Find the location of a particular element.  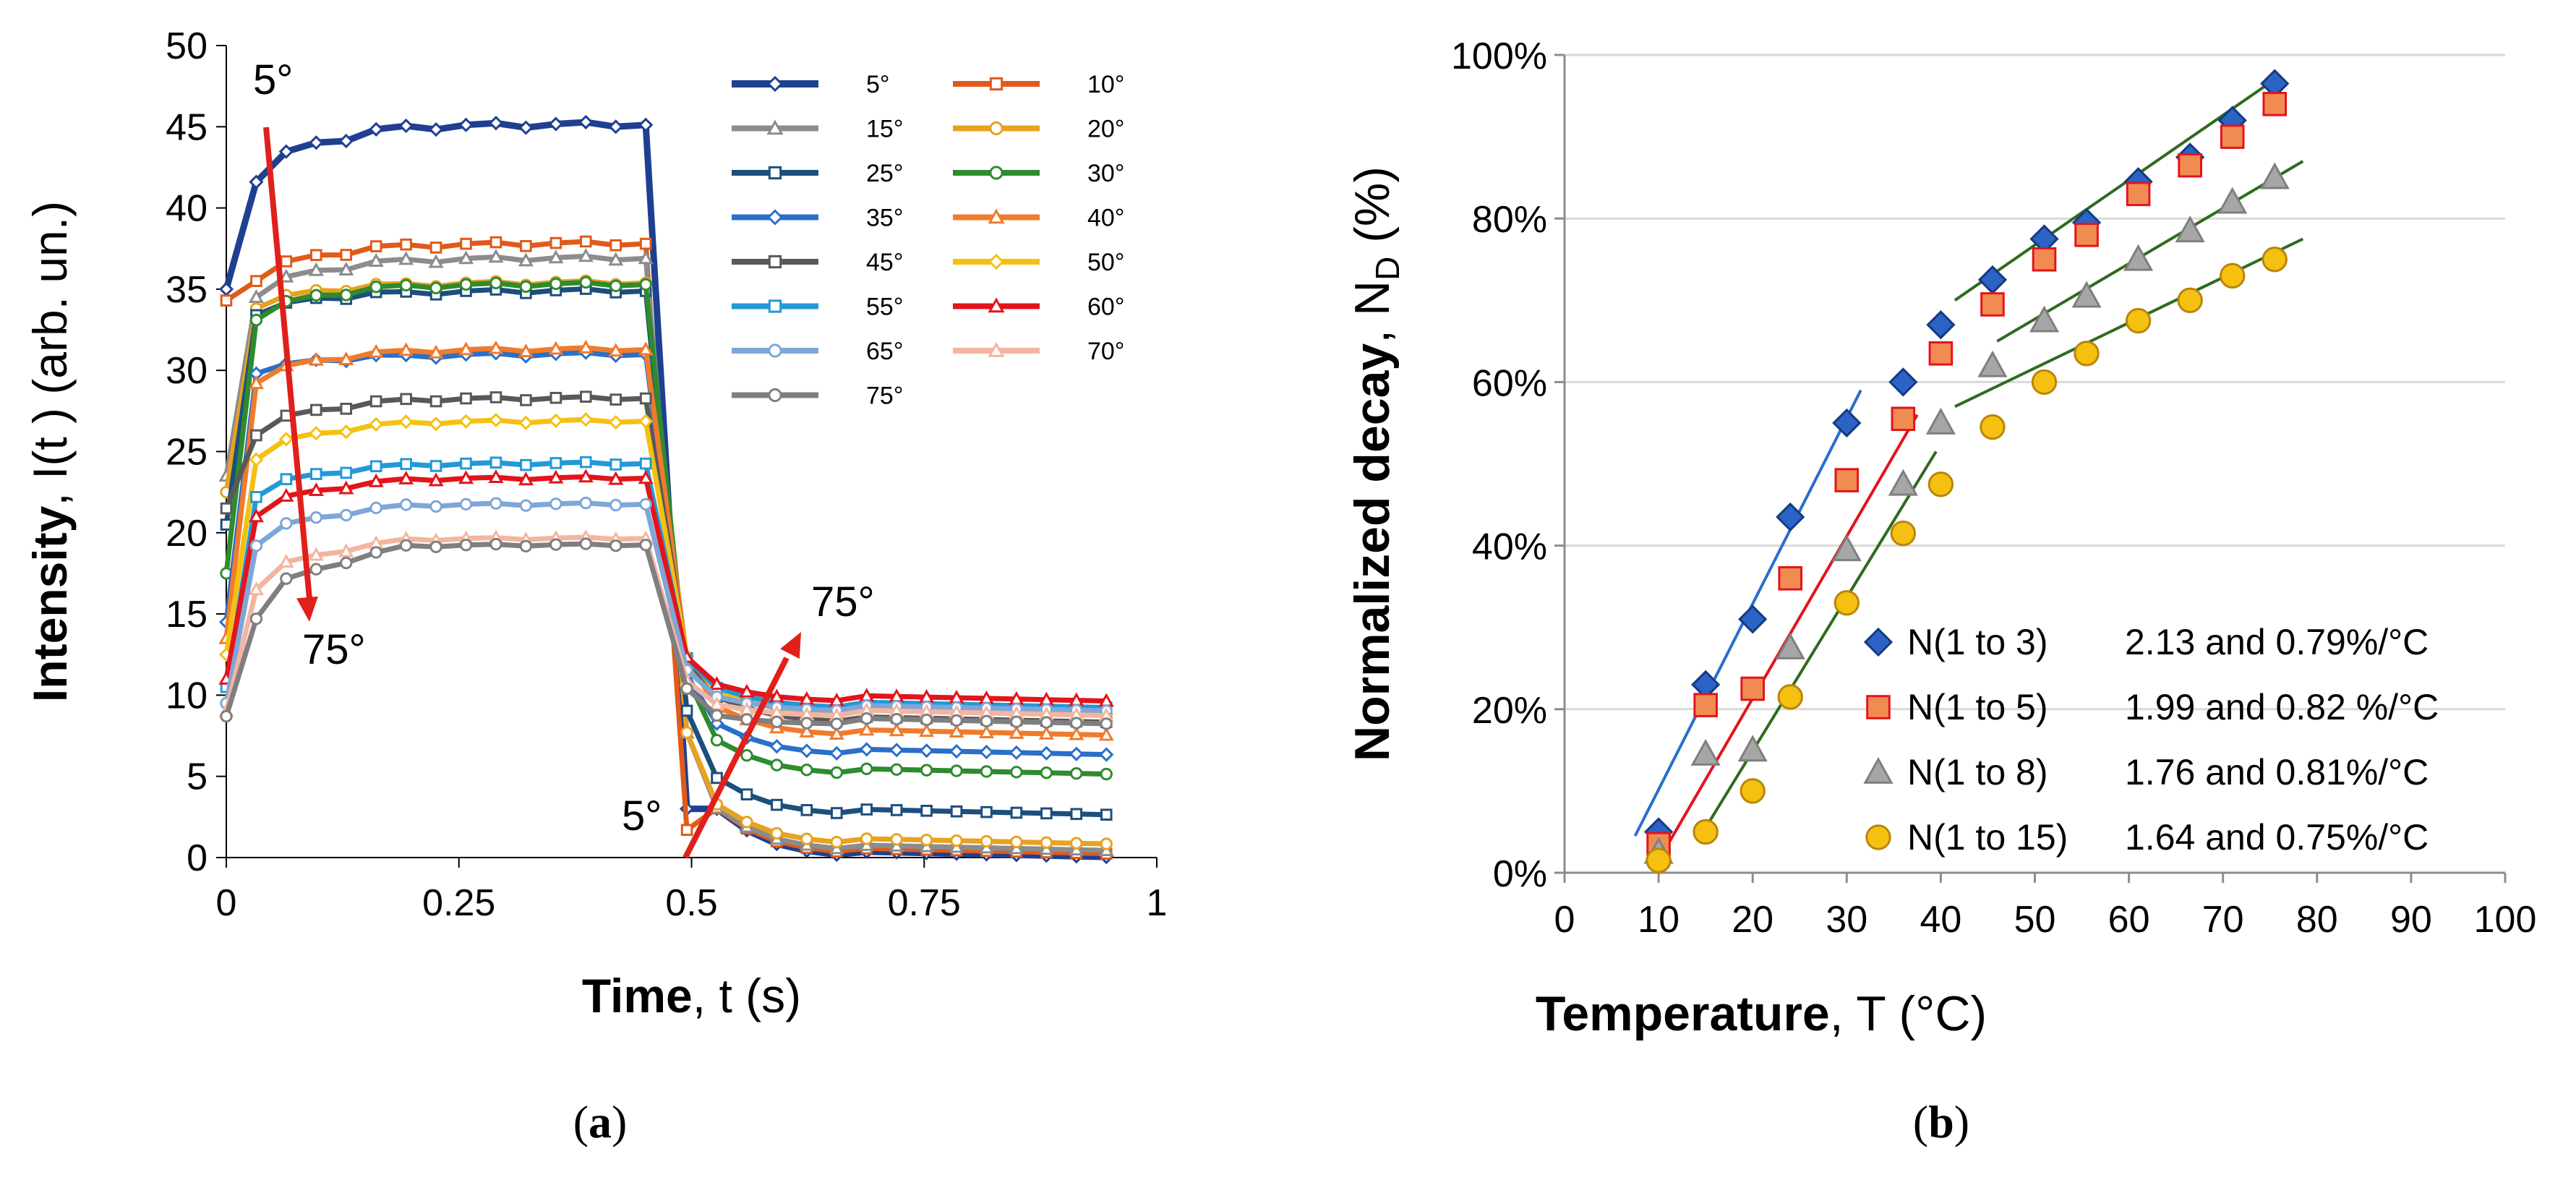

annotation-top-start: 5° is located at coordinates (273, 79).